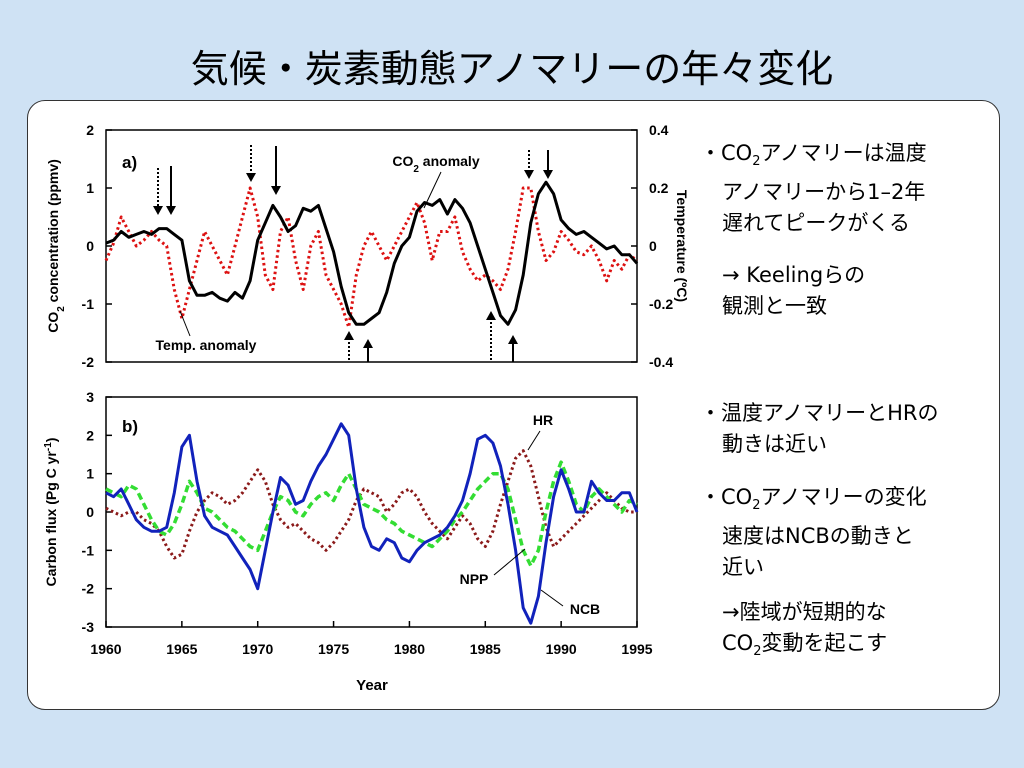 The width and height of the screenshot is (1024, 768). I want to click on hr-leader, so click(534, 440).